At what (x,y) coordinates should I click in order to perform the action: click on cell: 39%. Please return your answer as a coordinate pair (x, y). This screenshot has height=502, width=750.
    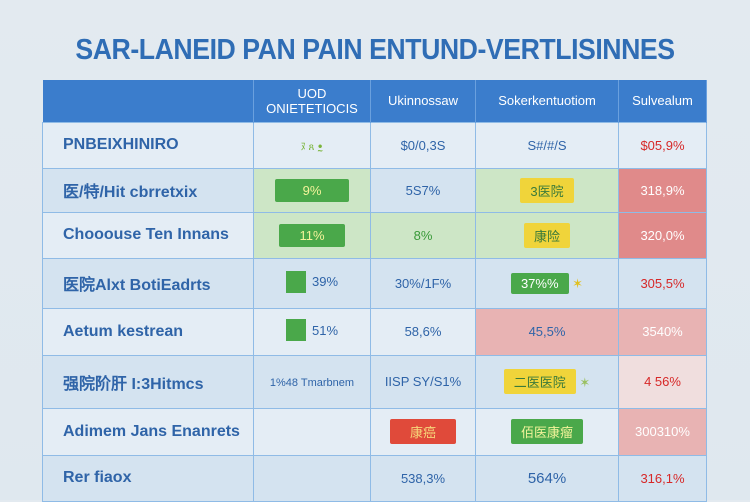
    Looking at the image, I should click on (312, 283).